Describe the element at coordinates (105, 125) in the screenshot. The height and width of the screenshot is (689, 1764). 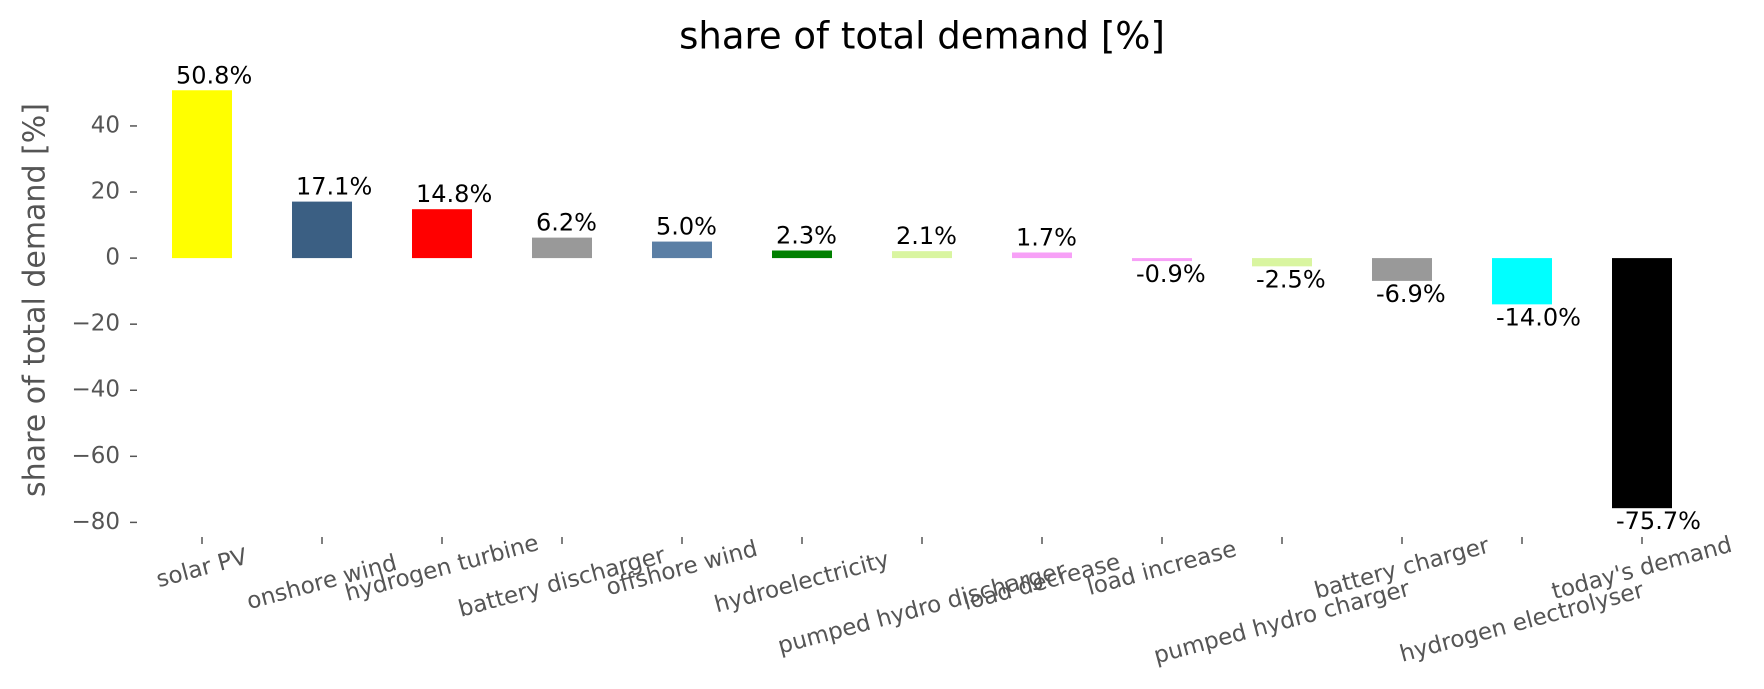
I see `y-tick-label: 40` at that location.